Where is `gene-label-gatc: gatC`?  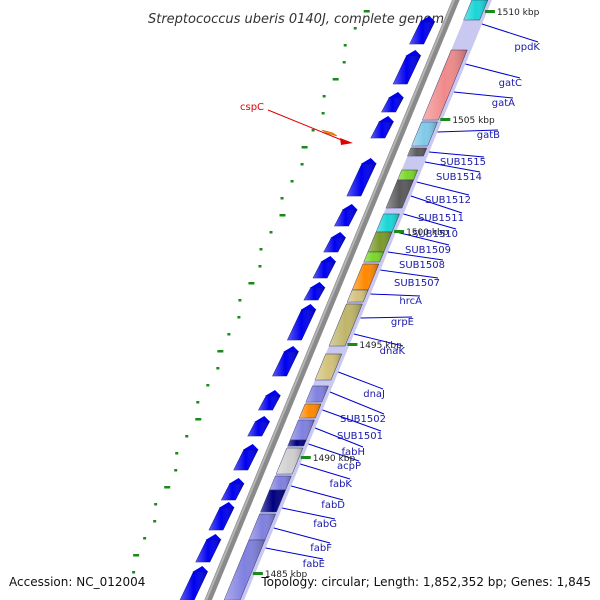
gene-label-gatc: gatC is located at coordinates (510, 83).